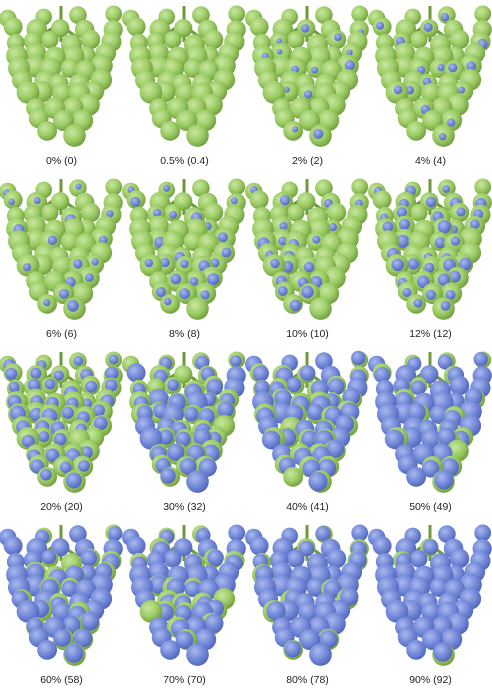 The image size is (492, 692). Describe the element at coordinates (184, 507) in the screenshot. I see `panel-label: 30% (32)` at that location.